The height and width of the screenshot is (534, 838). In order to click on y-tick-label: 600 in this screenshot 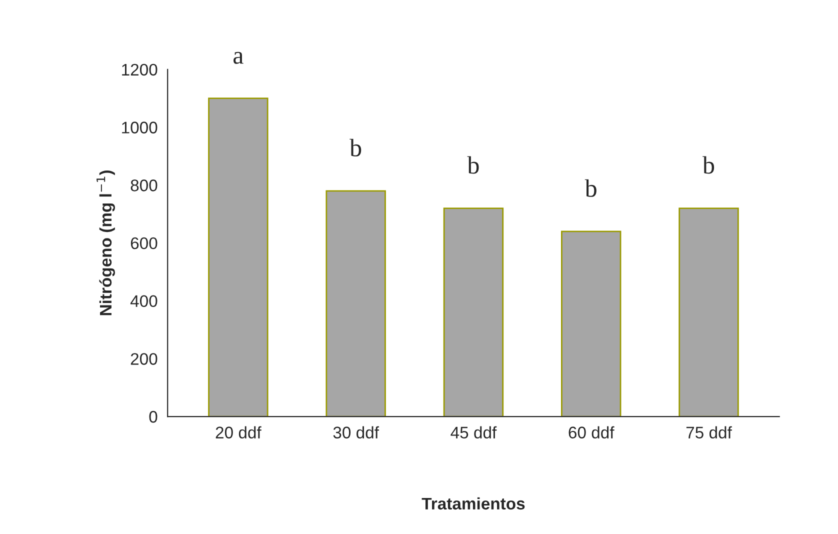, I will do `click(144, 243)`.